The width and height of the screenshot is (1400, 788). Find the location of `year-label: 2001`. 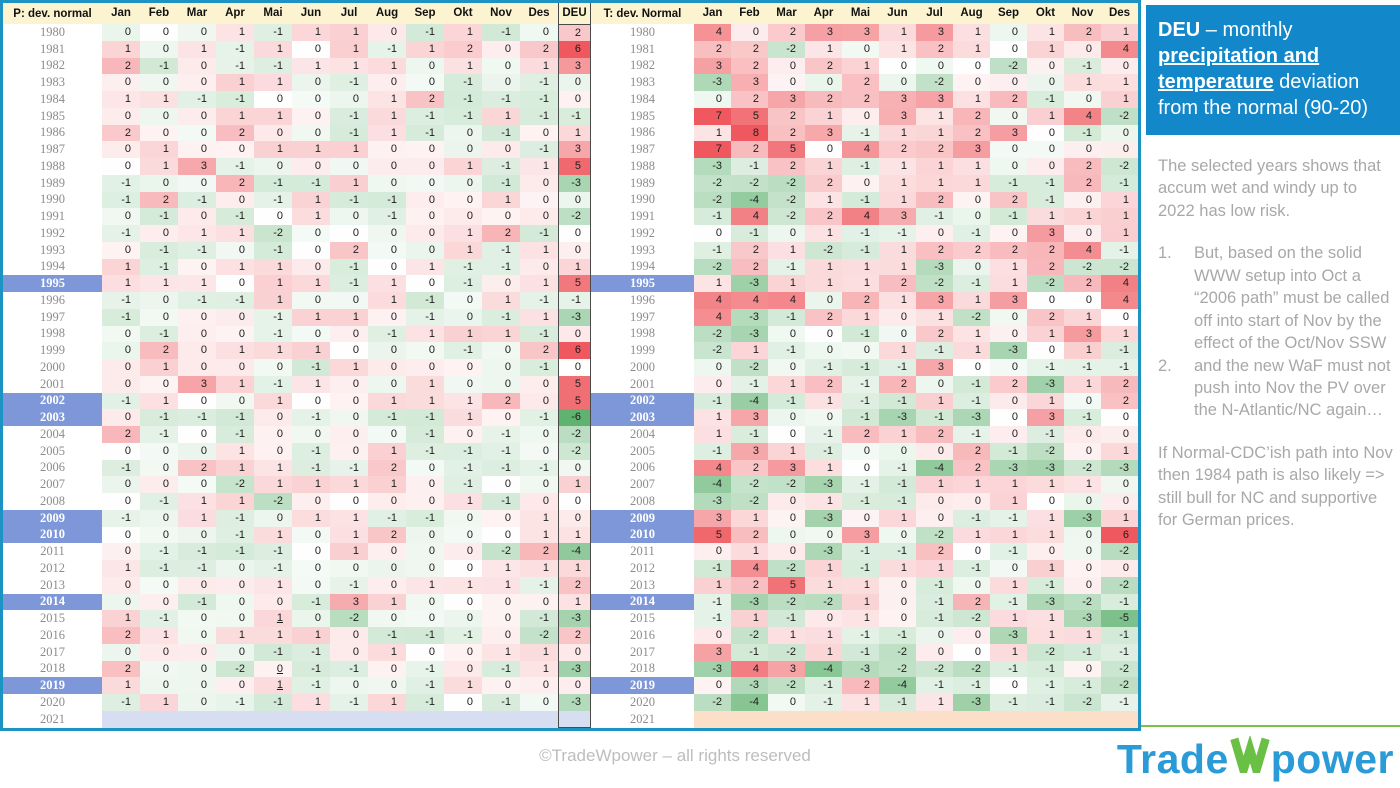

year-label: 2001 is located at coordinates (52, 384).